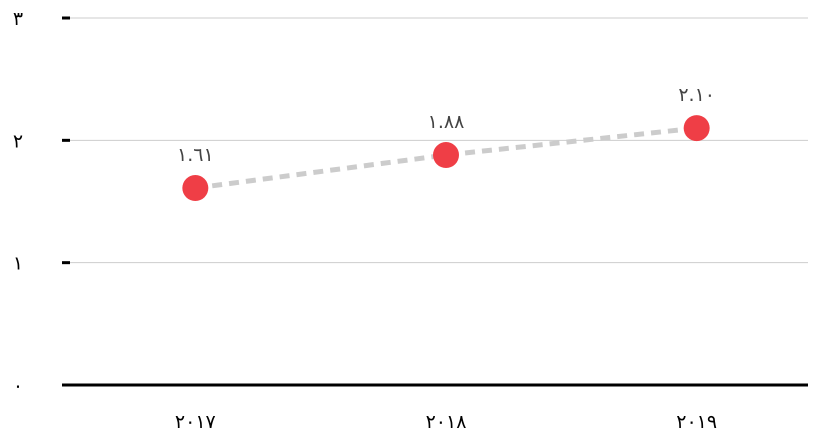 The width and height of the screenshot is (818, 439). What do you see at coordinates (696, 95) in the screenshot?
I see `data-label: ٢.١٠` at bounding box center [696, 95].